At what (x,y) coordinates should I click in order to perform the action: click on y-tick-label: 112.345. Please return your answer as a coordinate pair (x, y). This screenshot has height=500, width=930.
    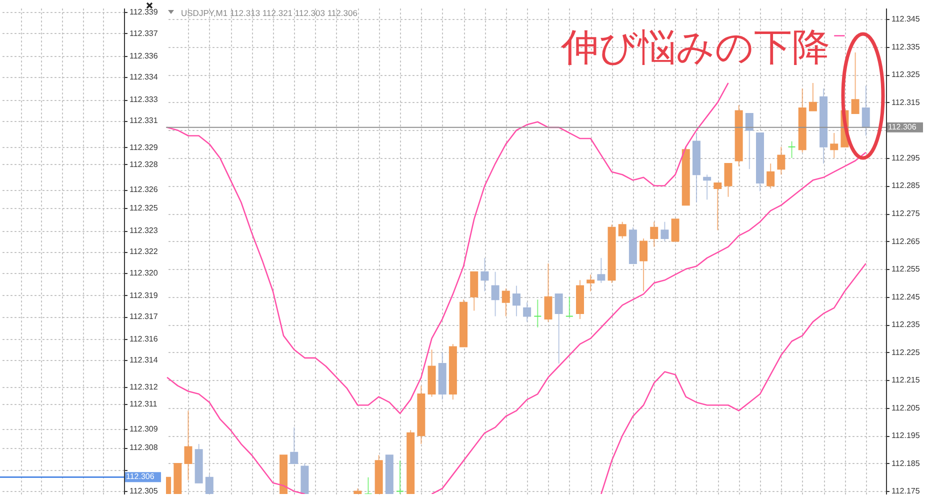
    Looking at the image, I should click on (906, 19).